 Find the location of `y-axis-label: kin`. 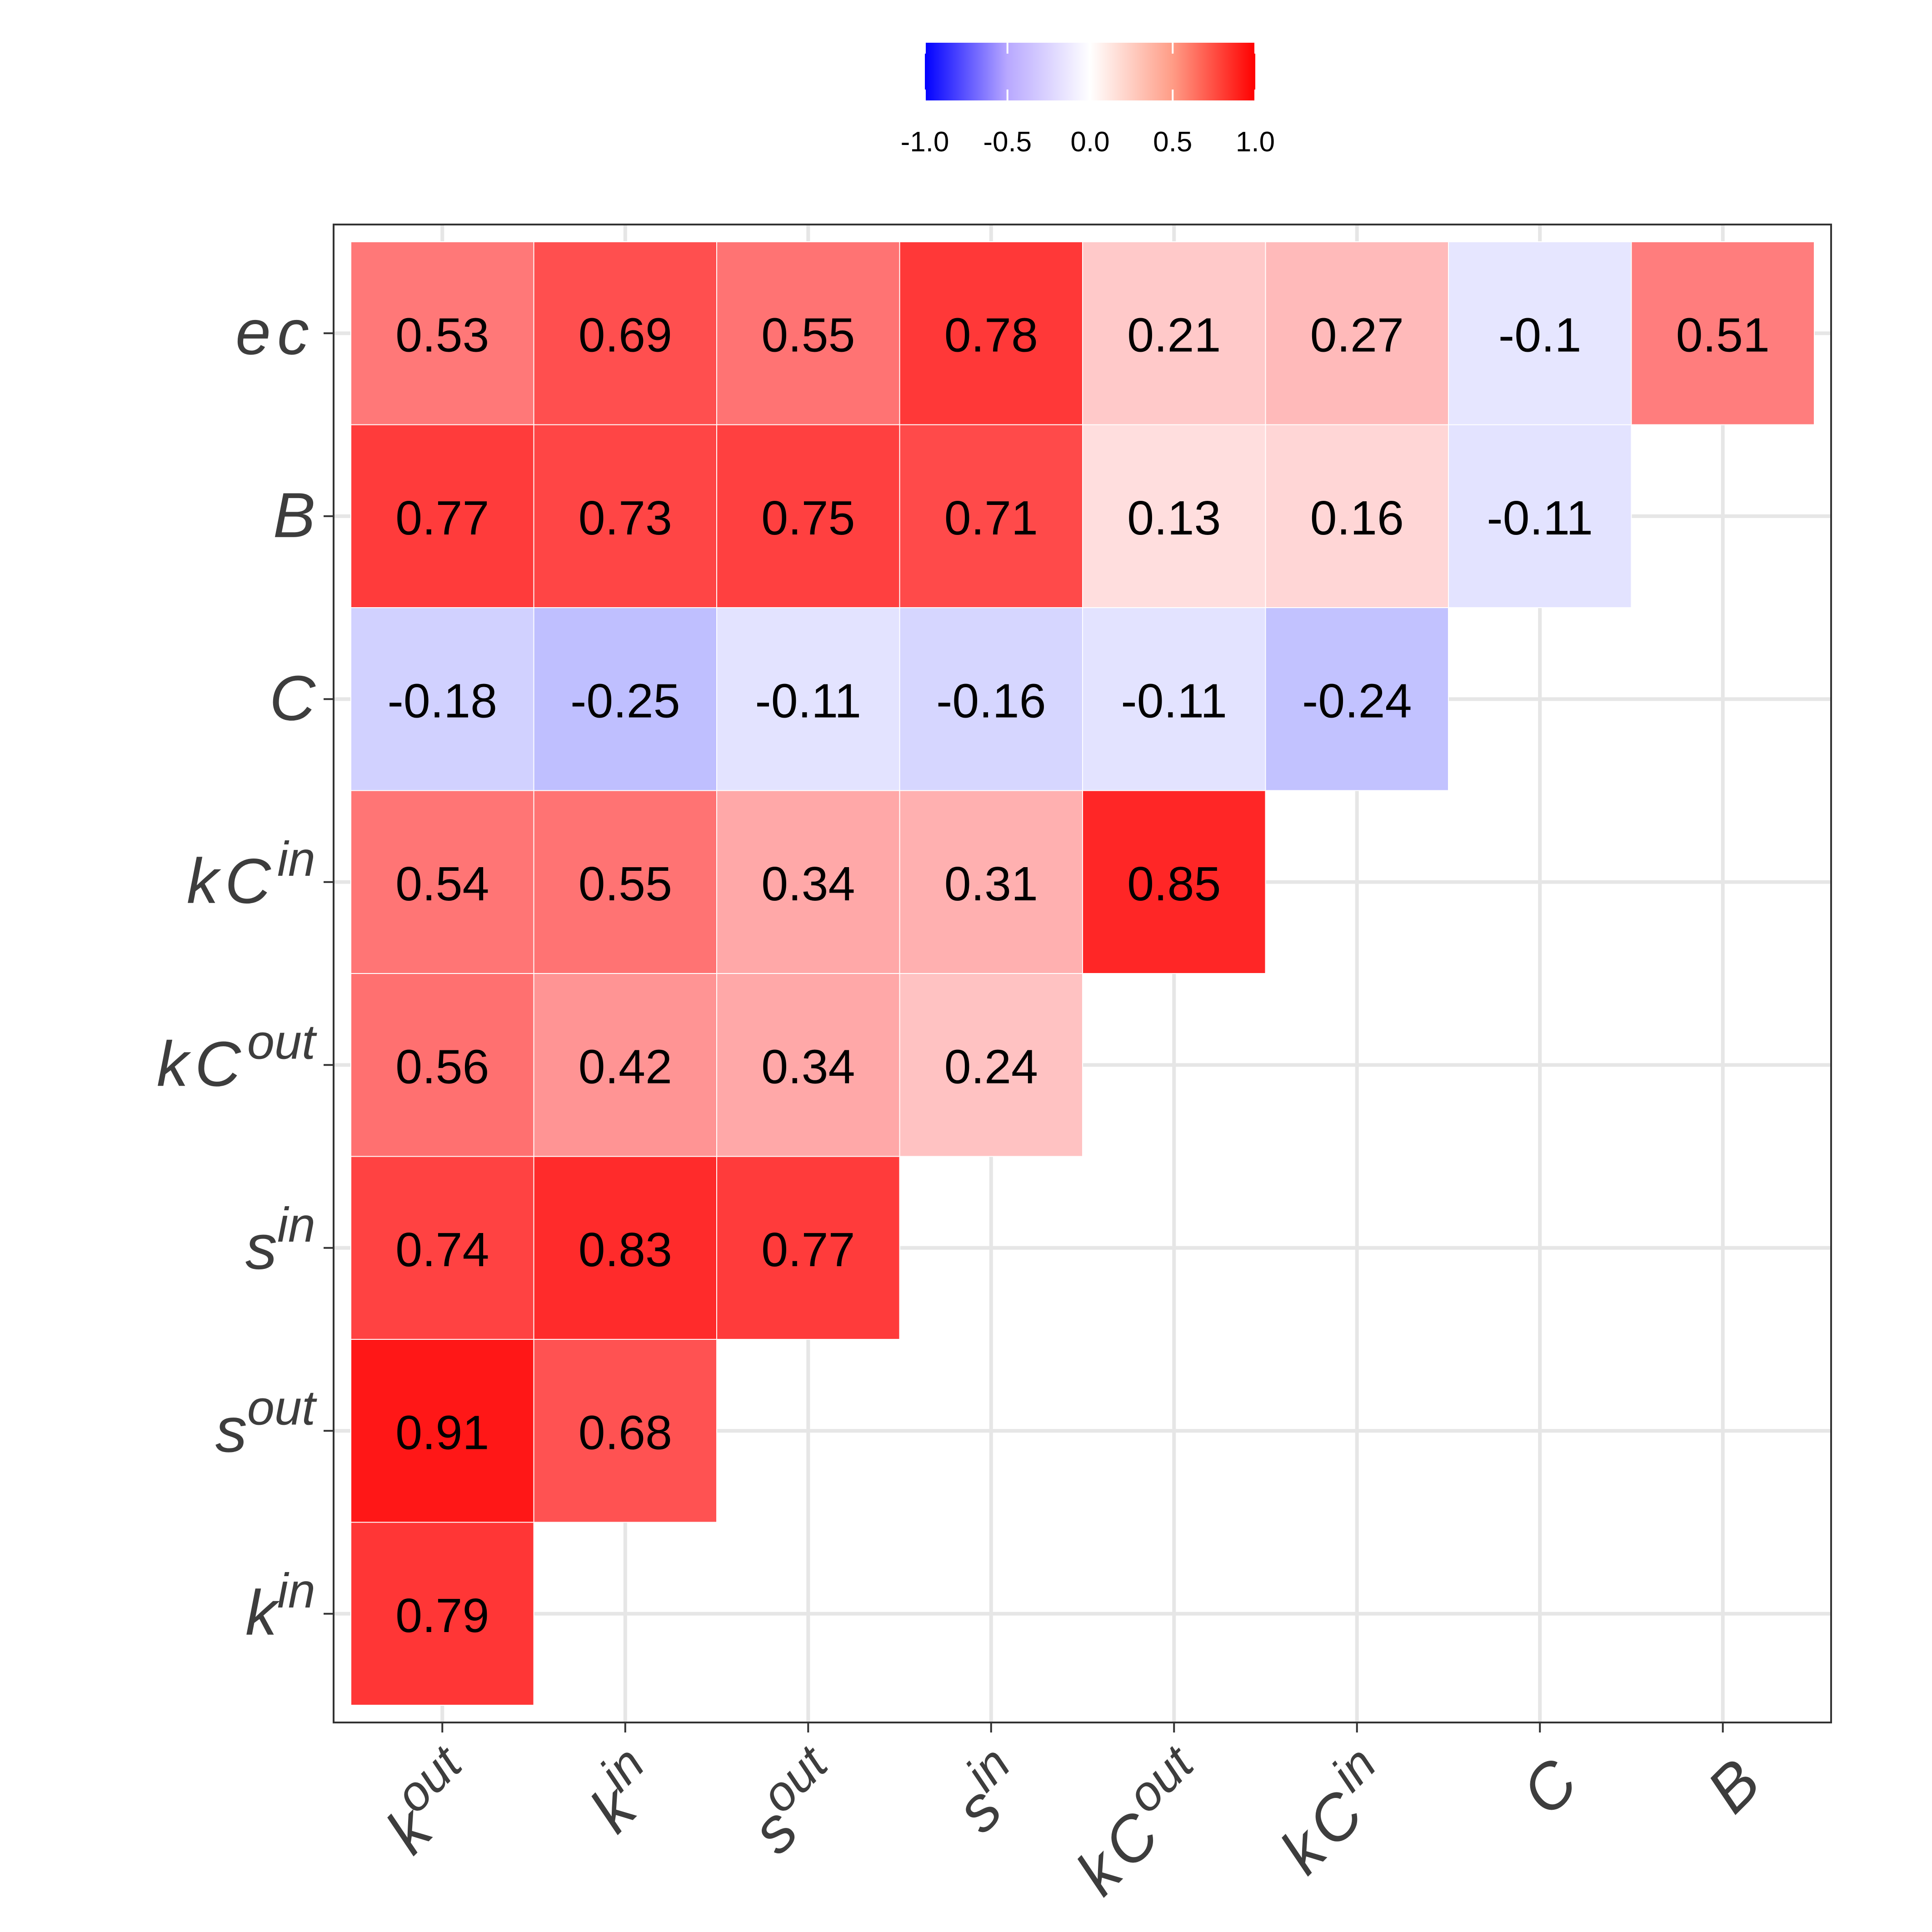

y-axis-label: kin is located at coordinates (280, 1605).